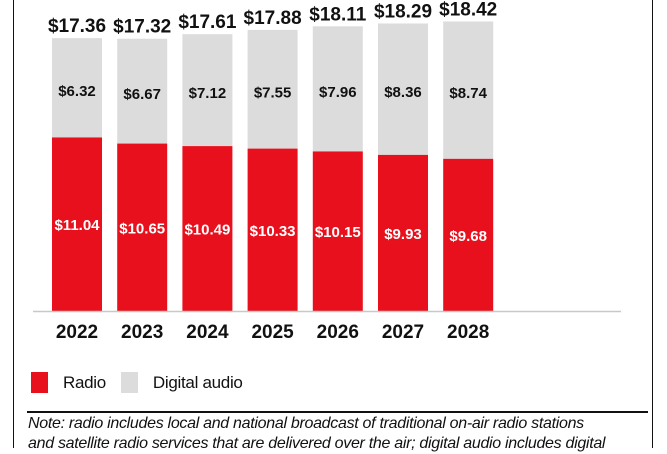 The image size is (667, 454). Describe the element at coordinates (468, 93) in the screenshot. I see `label-digital-audio-2028: $8.74` at that location.